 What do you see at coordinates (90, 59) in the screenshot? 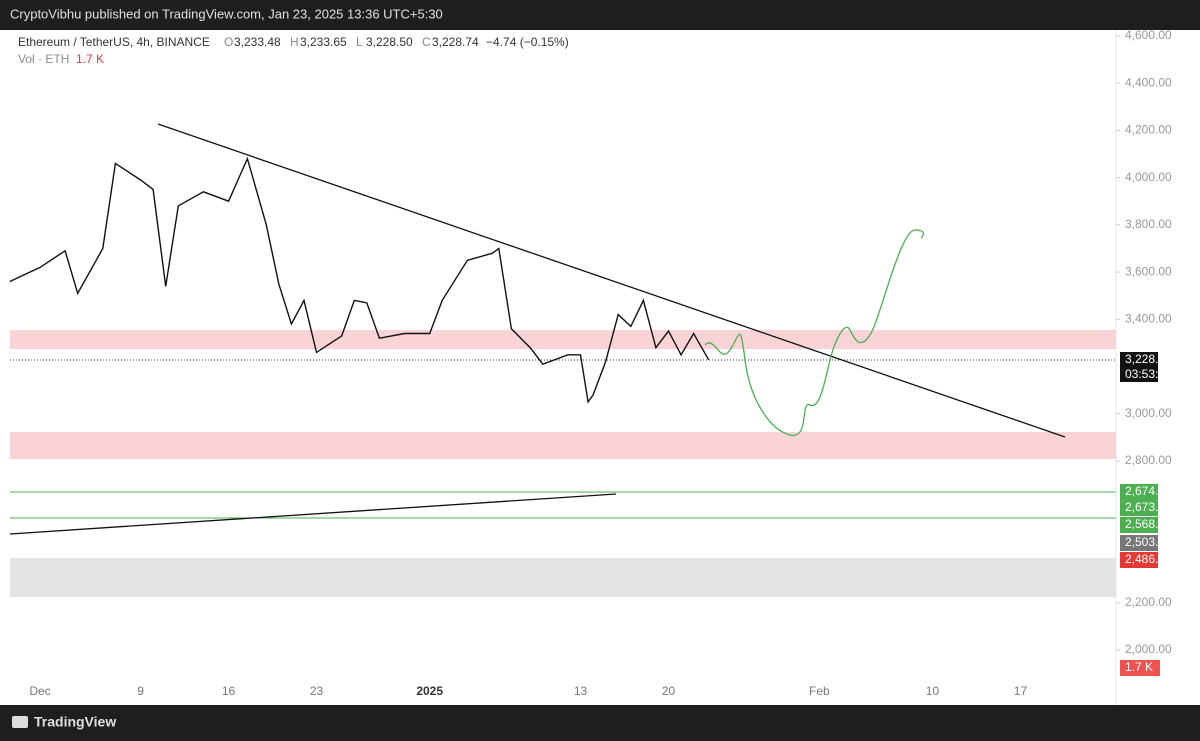
I see `volume-value: 1.7 K` at bounding box center [90, 59].